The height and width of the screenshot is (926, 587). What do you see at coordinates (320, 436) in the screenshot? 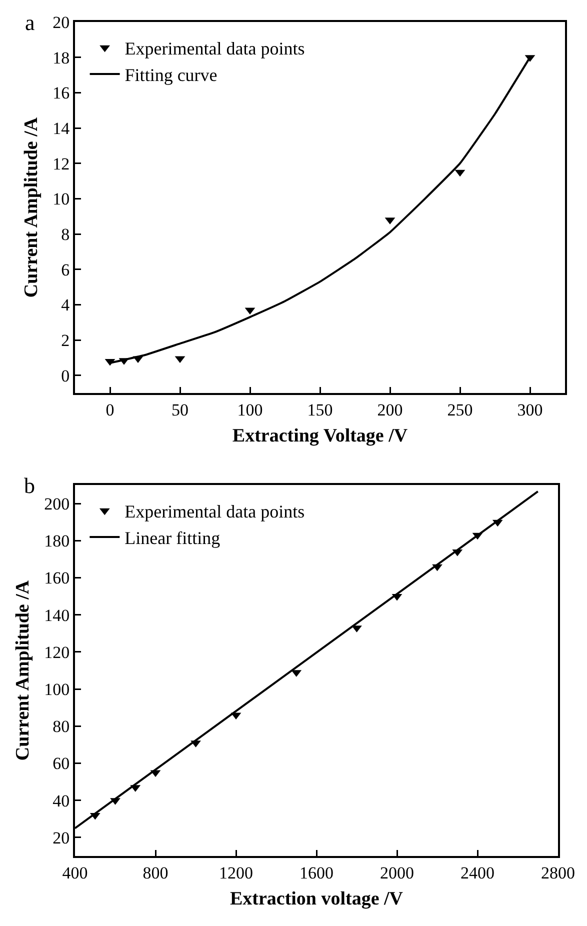
I see `x-axis-title: Extracting Voltage /V` at bounding box center [320, 436].